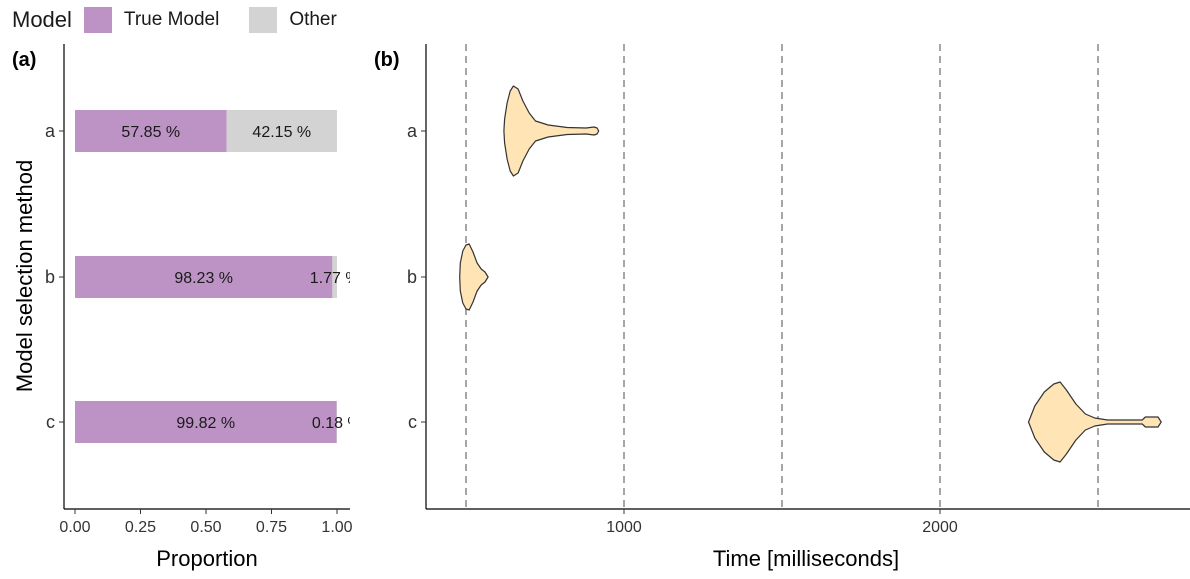  What do you see at coordinates (940, 527) in the screenshot?
I see `panel-b-x-tick-label: 2000` at bounding box center [940, 527].